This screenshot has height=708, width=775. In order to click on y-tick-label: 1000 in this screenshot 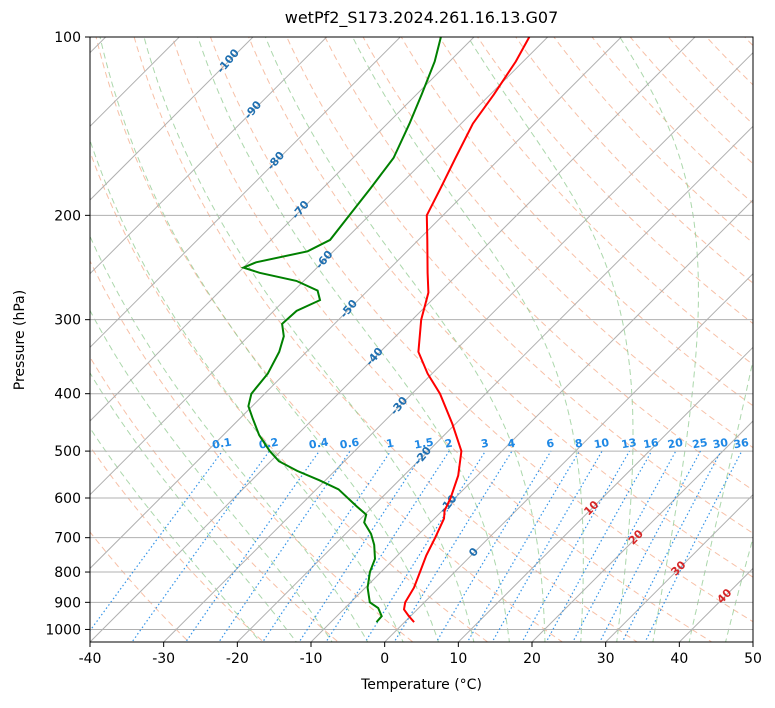, I will do `click(63, 630)`.